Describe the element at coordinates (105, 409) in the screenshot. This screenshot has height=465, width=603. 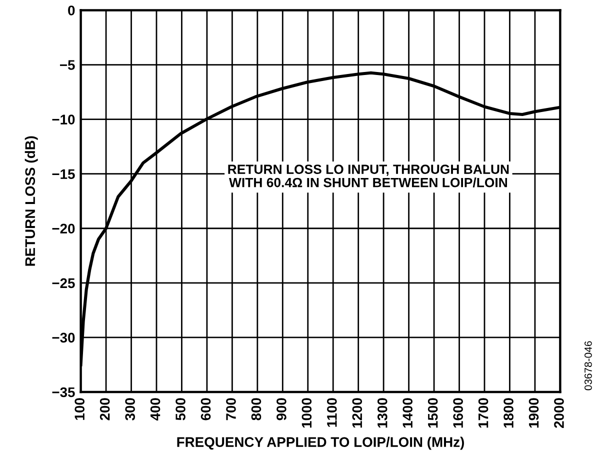
I see `x-tick-label: 200` at that location.